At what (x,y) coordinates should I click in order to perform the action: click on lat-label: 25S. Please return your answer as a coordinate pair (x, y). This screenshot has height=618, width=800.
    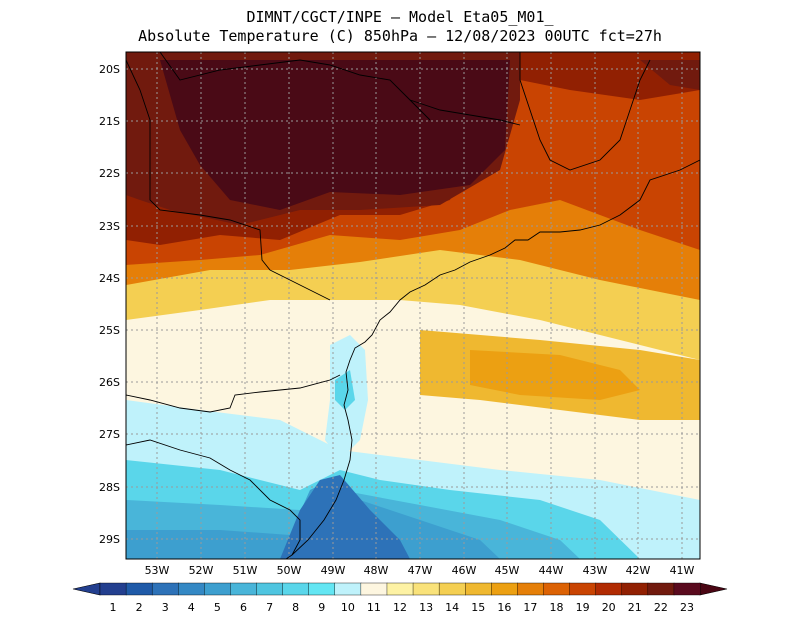
    Looking at the image, I should click on (109, 330).